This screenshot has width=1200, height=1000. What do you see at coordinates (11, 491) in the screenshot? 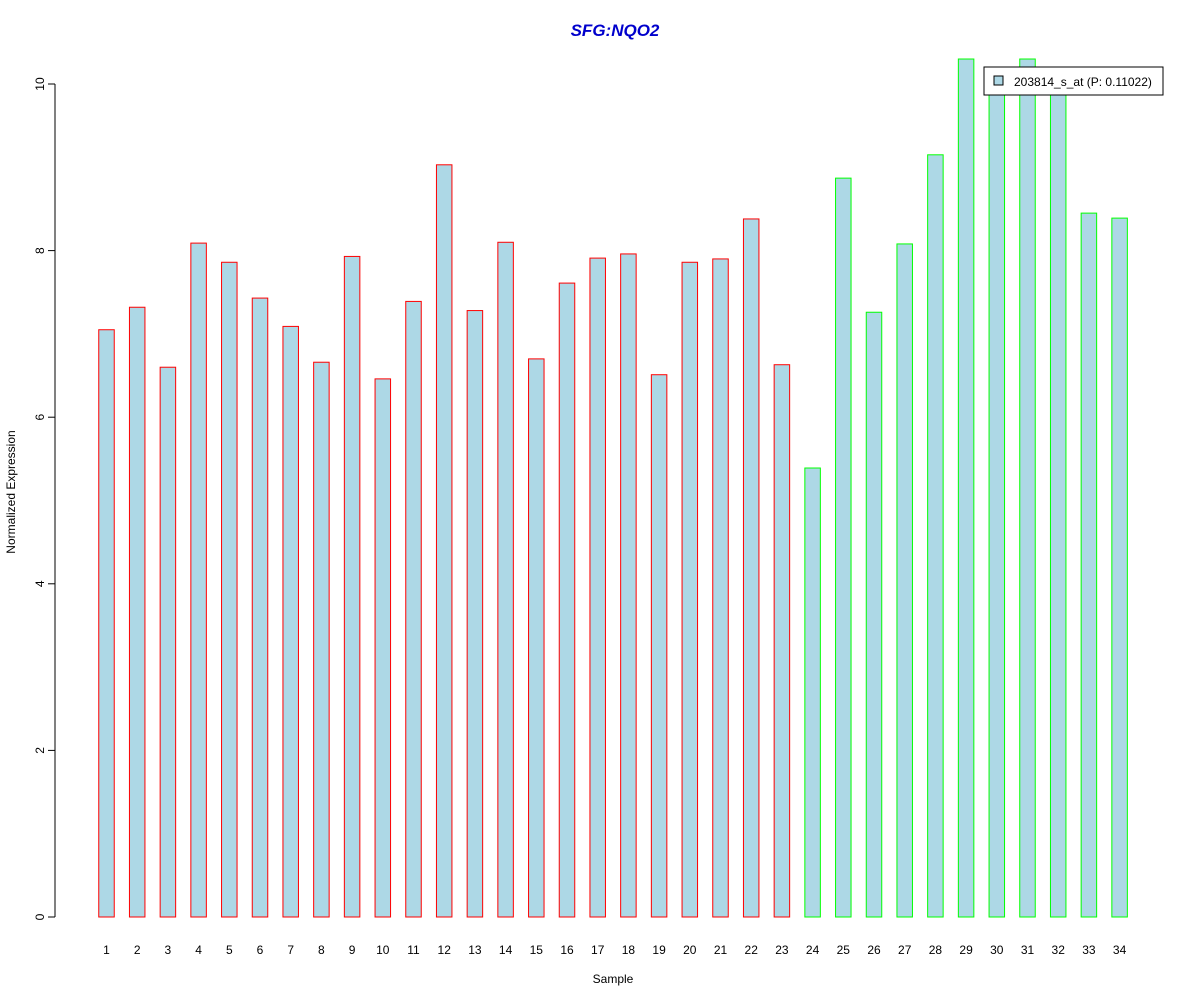
I see `y-axis-label: Normalized Expression` at bounding box center [11, 491].